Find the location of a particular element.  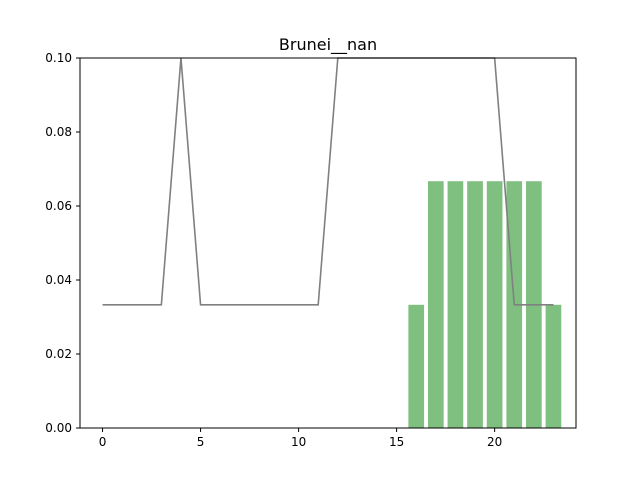

x-tick-label: 15 is located at coordinates (396, 442).